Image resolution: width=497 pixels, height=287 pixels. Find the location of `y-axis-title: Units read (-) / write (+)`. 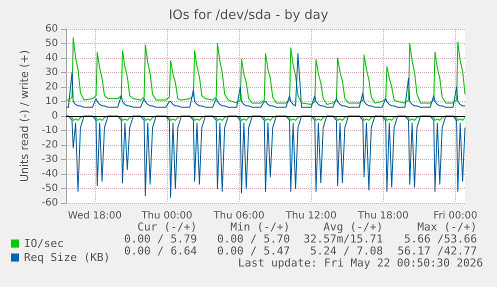

y-axis-title: Units read (-) / write (+) is located at coordinates (24, 116).